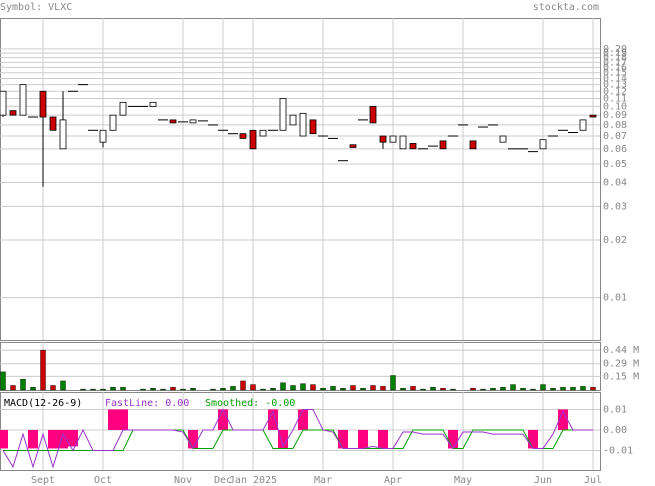 The height and width of the screenshot is (486, 655). What do you see at coordinates (621, 376) in the screenshot?
I see `y-tick-label: 0.15 M` at bounding box center [621, 376].